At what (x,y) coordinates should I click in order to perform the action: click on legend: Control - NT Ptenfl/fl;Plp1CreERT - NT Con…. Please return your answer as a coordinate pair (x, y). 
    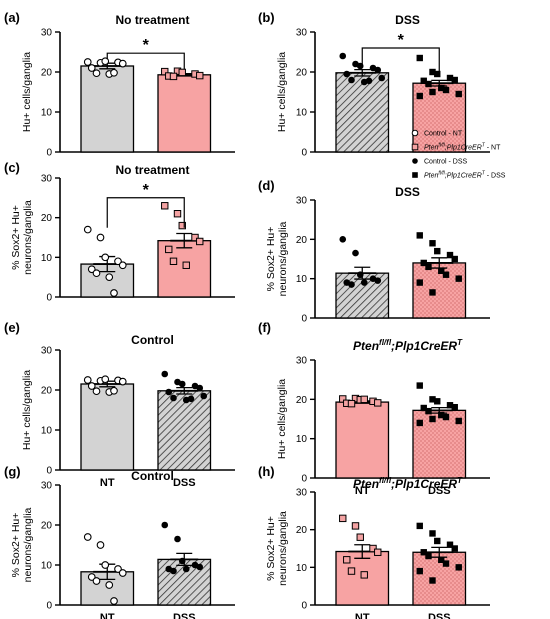
    Looking at the image, I should click on (458, 154).